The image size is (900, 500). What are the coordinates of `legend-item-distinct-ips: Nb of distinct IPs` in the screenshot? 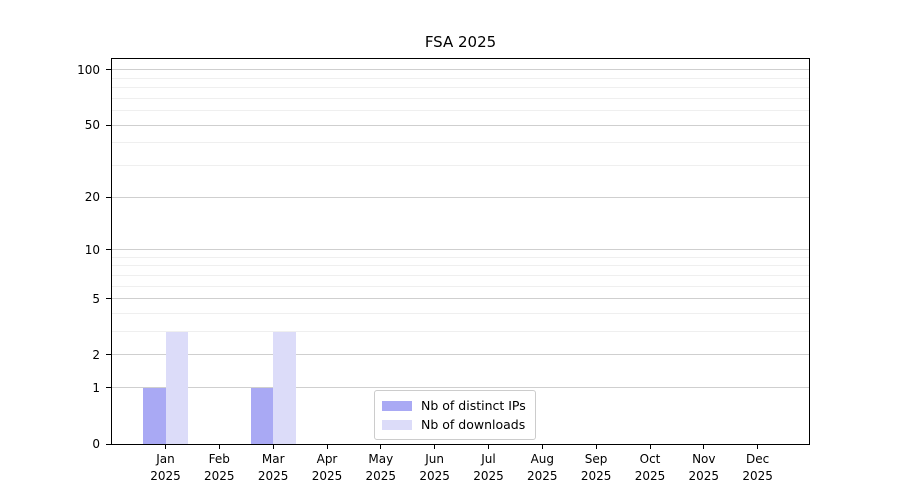 It's located at (454, 405).